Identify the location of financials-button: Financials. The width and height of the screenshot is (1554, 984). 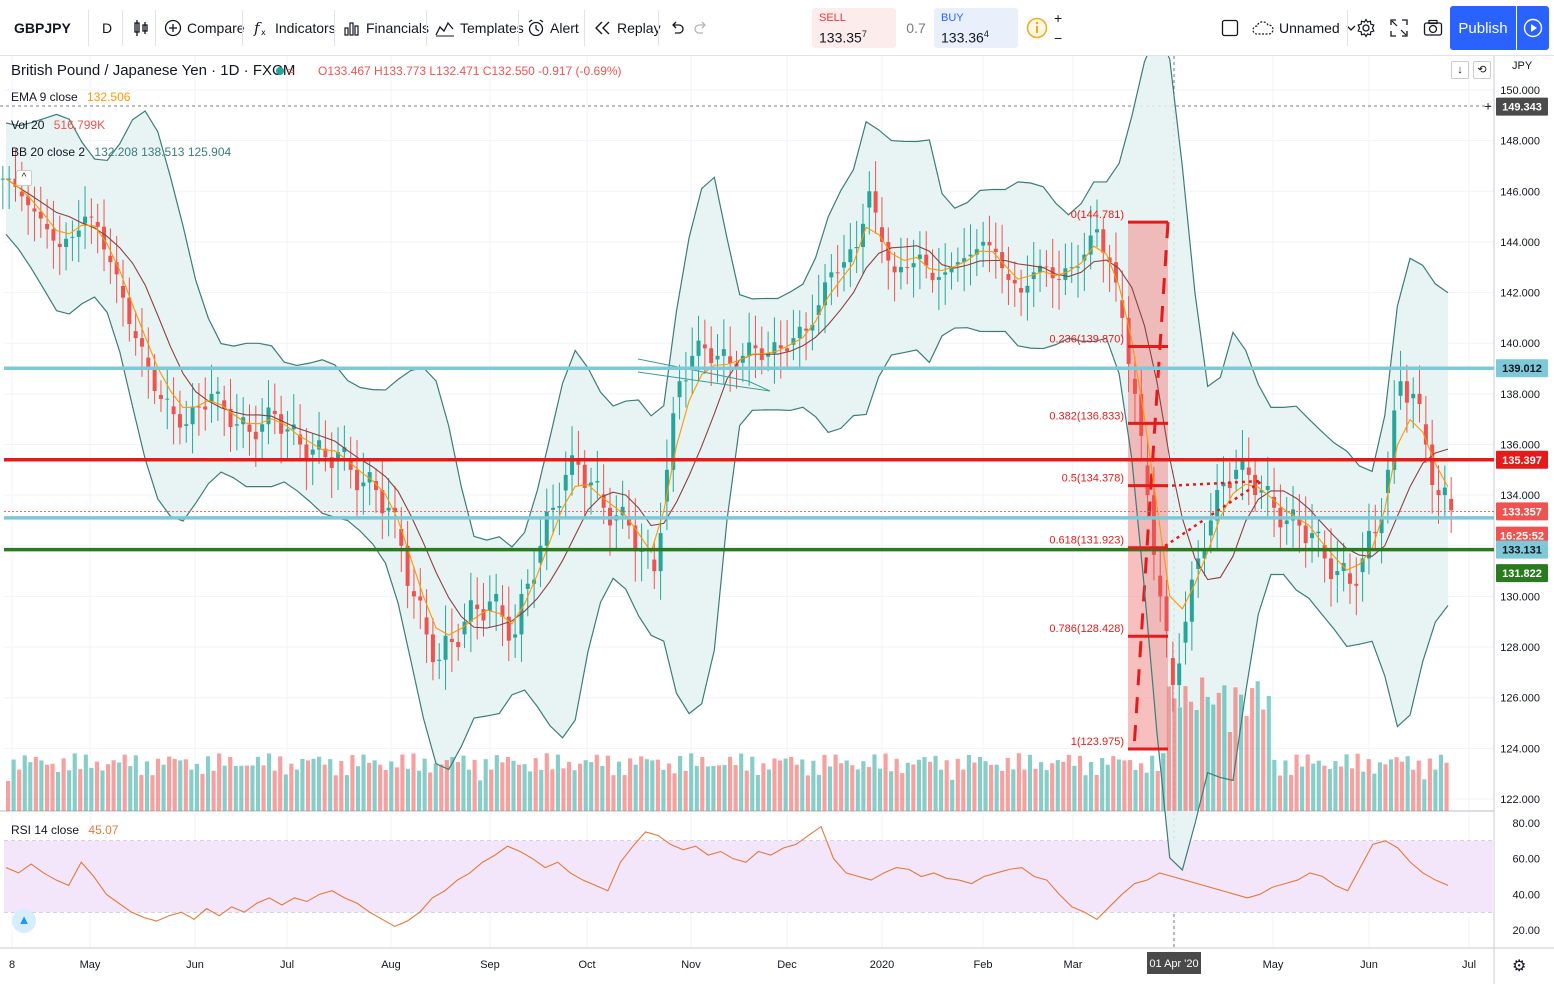
(386, 28).